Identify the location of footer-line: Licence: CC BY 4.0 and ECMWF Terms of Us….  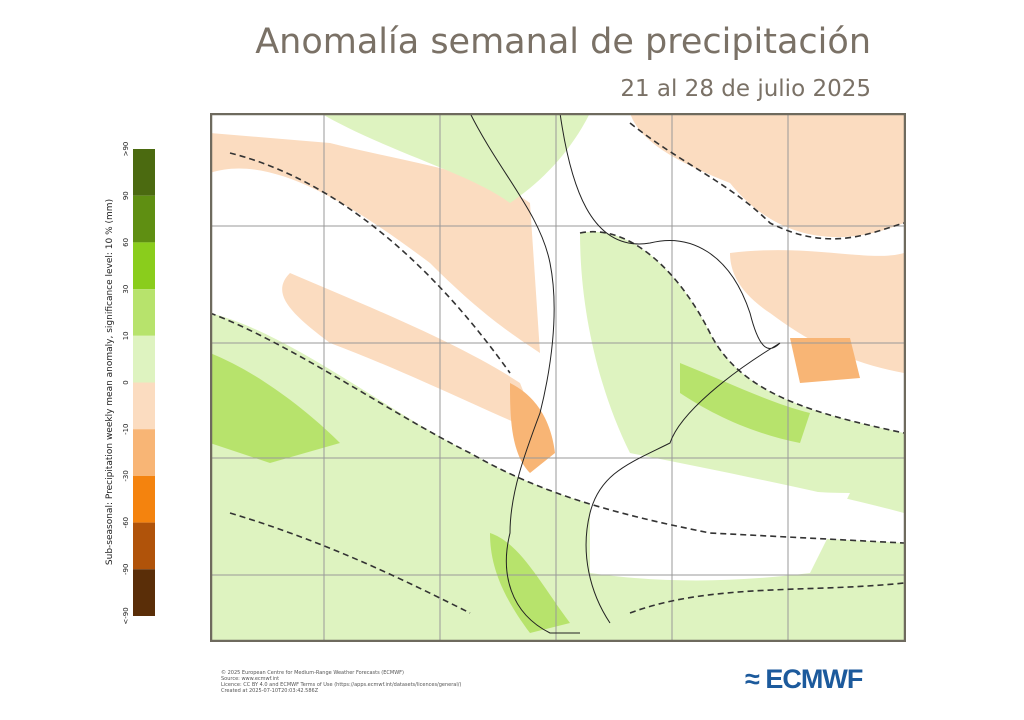
(341, 685).